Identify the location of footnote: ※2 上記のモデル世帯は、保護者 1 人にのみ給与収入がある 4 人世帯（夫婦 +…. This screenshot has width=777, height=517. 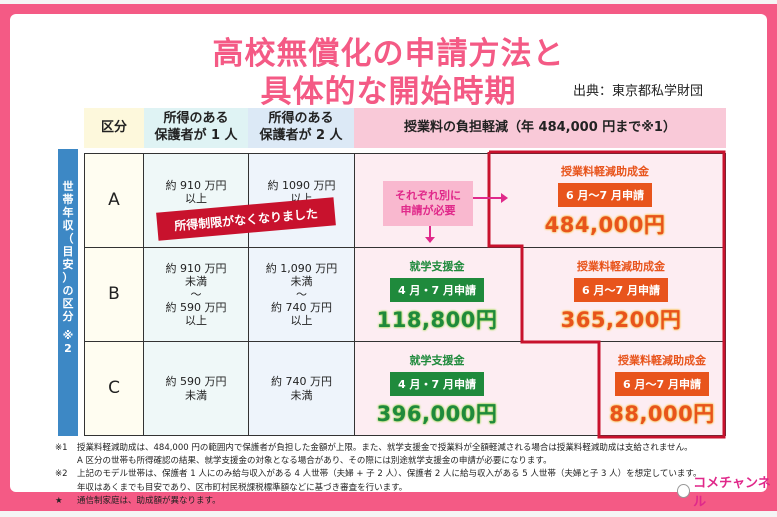
(378, 474).